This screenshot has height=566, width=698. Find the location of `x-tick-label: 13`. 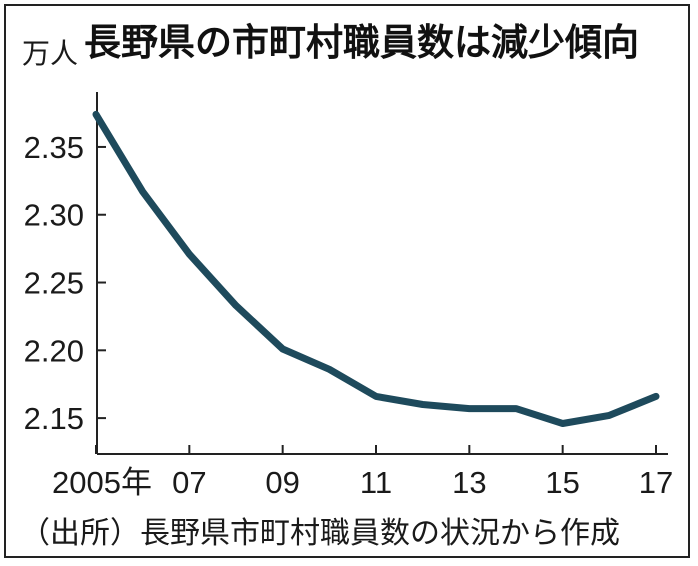

x-tick-label: 13 is located at coordinates (469, 482).